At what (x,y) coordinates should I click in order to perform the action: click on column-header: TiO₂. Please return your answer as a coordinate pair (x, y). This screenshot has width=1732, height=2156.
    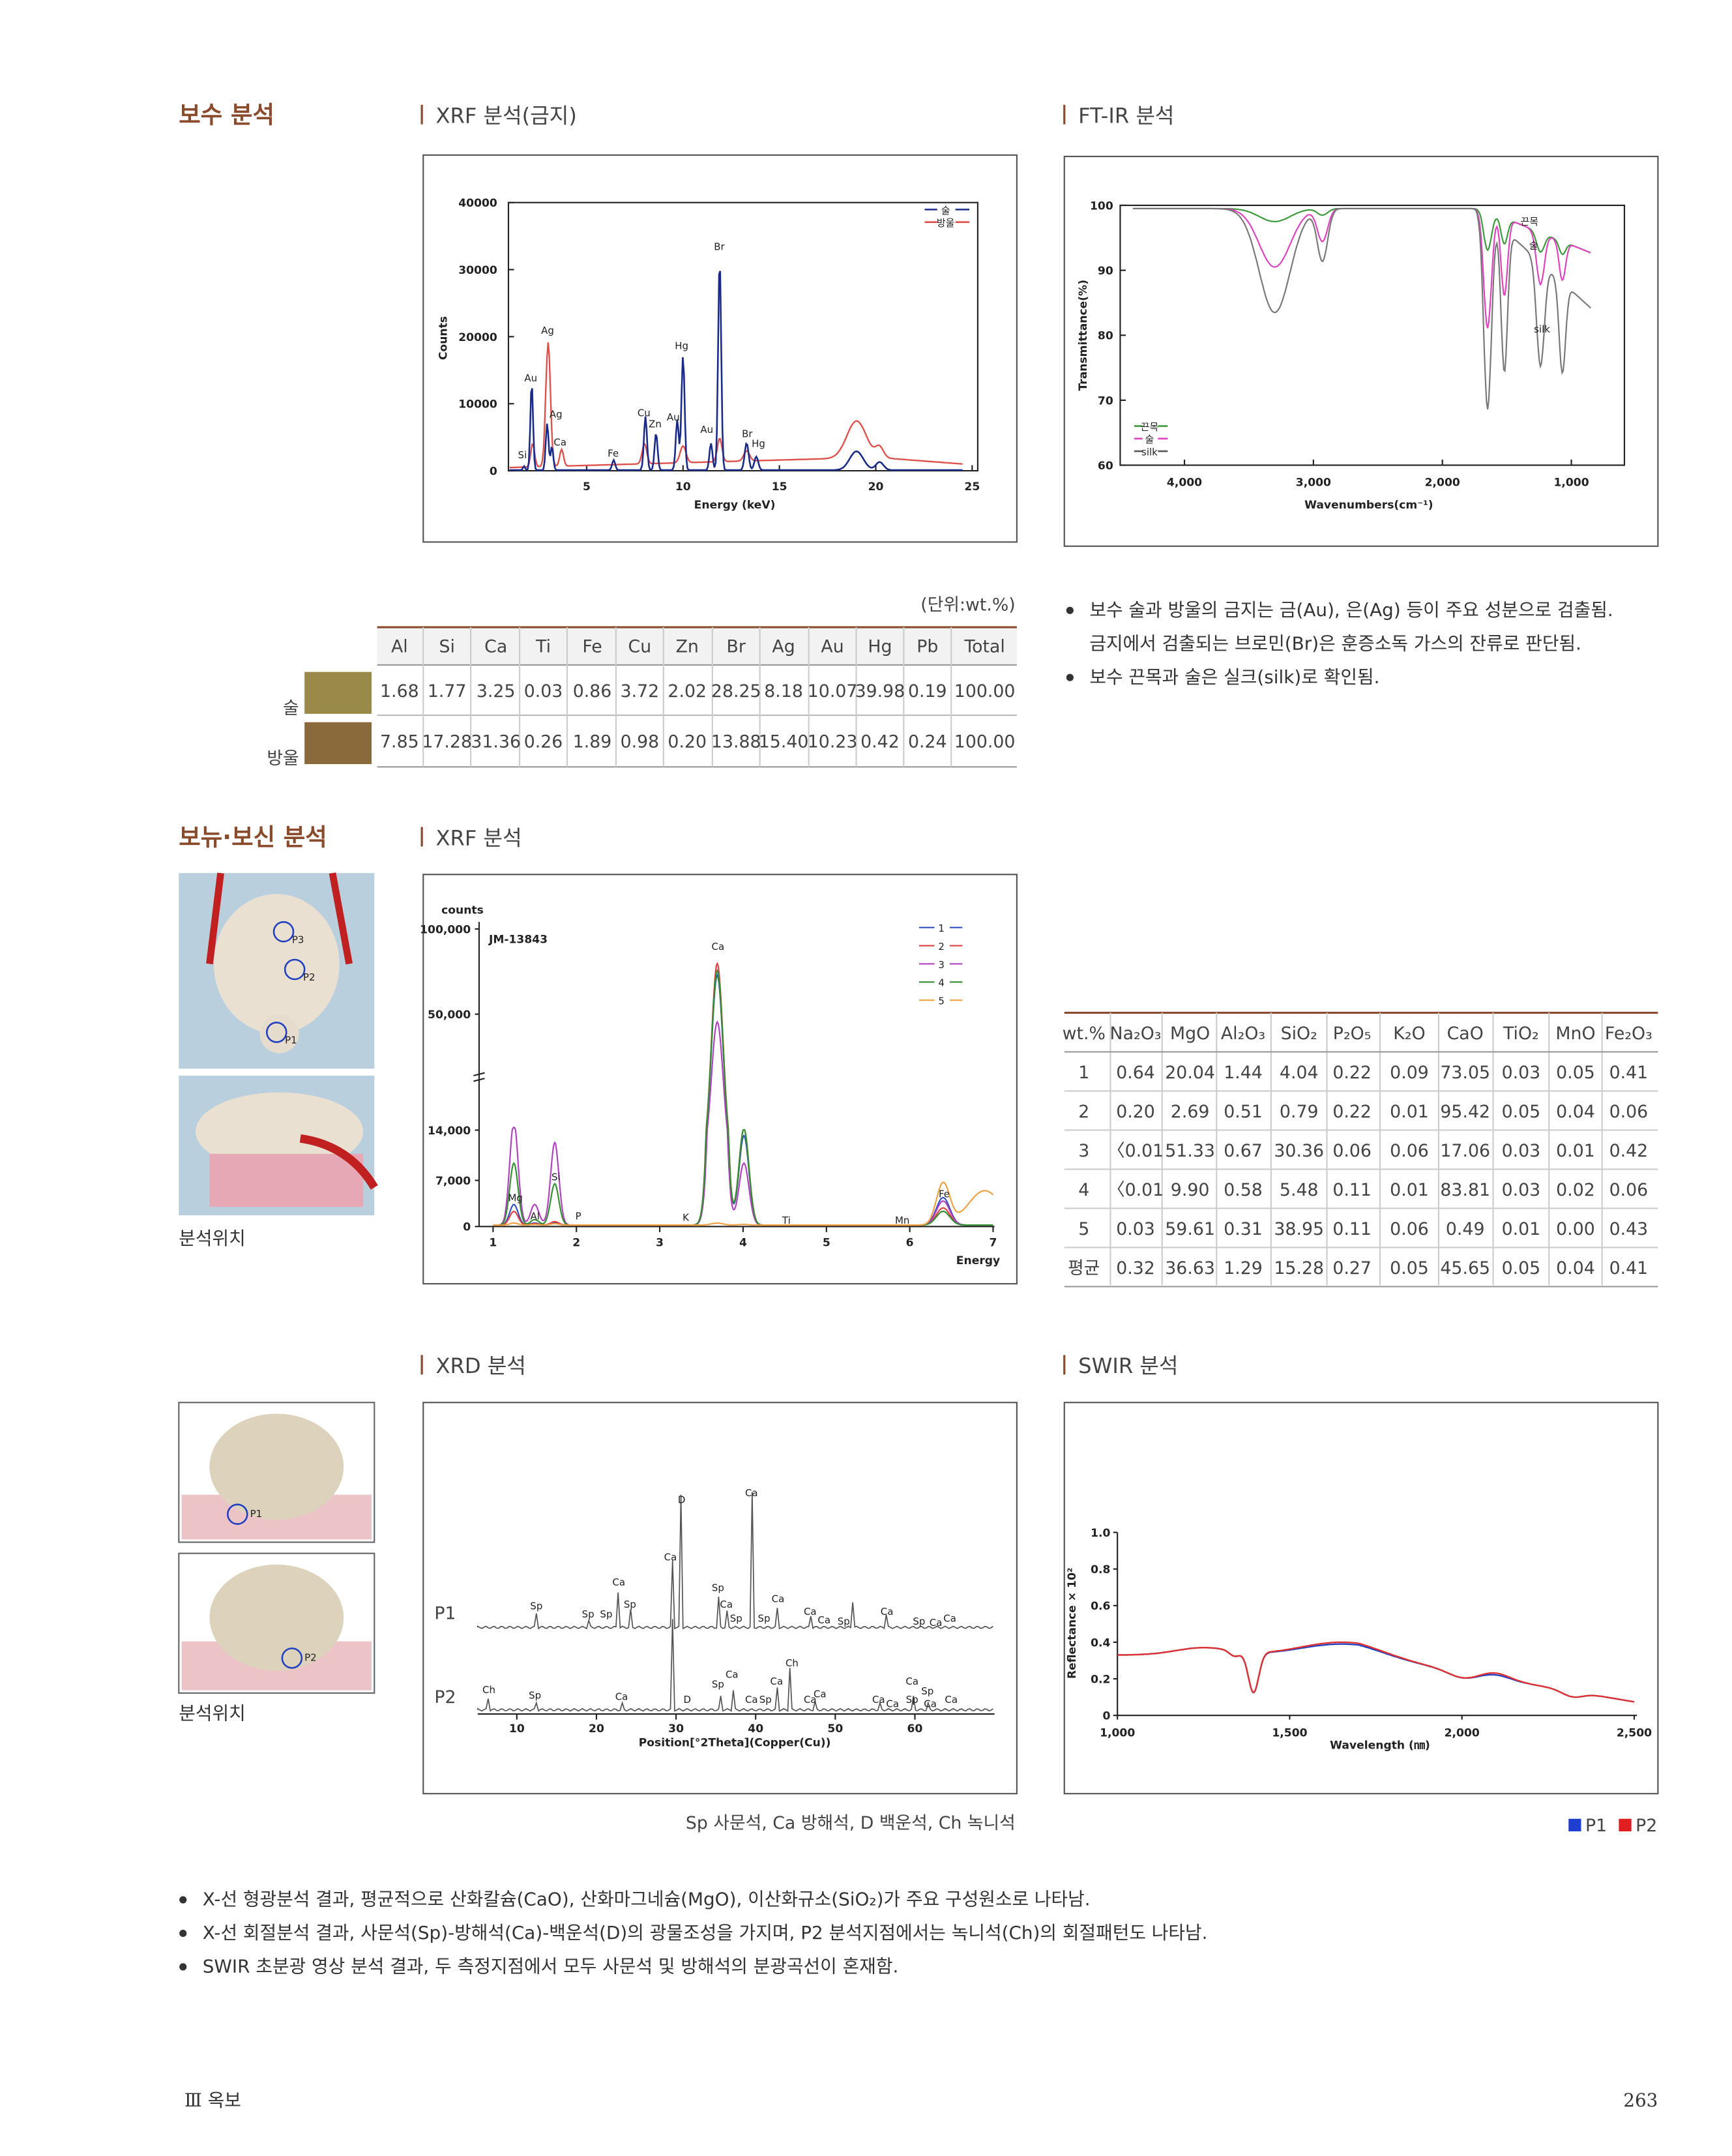
    Looking at the image, I should click on (1521, 1034).